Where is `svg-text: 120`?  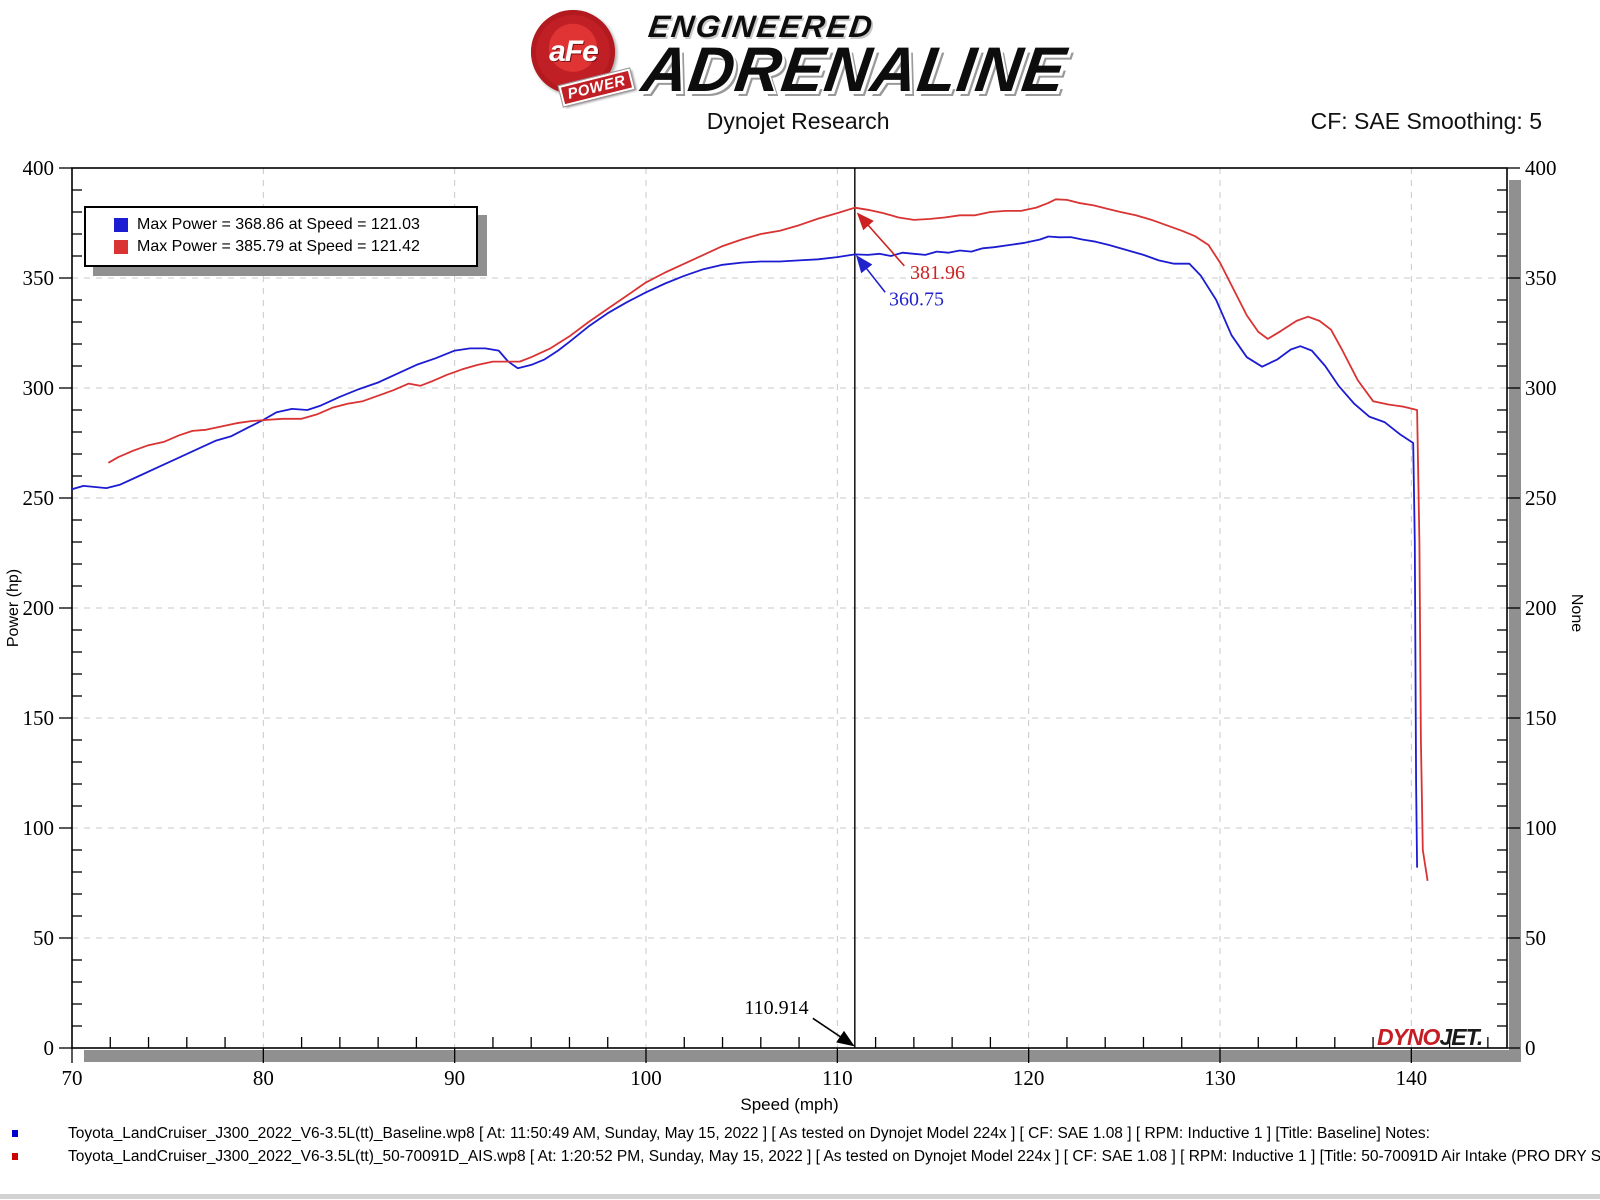
svg-text: 120 is located at coordinates (1029, 1078).